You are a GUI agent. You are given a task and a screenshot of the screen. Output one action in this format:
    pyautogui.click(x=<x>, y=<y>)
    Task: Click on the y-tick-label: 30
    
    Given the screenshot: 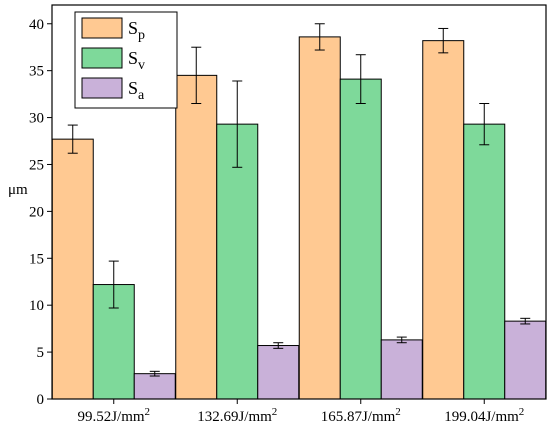 What is the action you would take?
    pyautogui.click(x=36, y=119)
    